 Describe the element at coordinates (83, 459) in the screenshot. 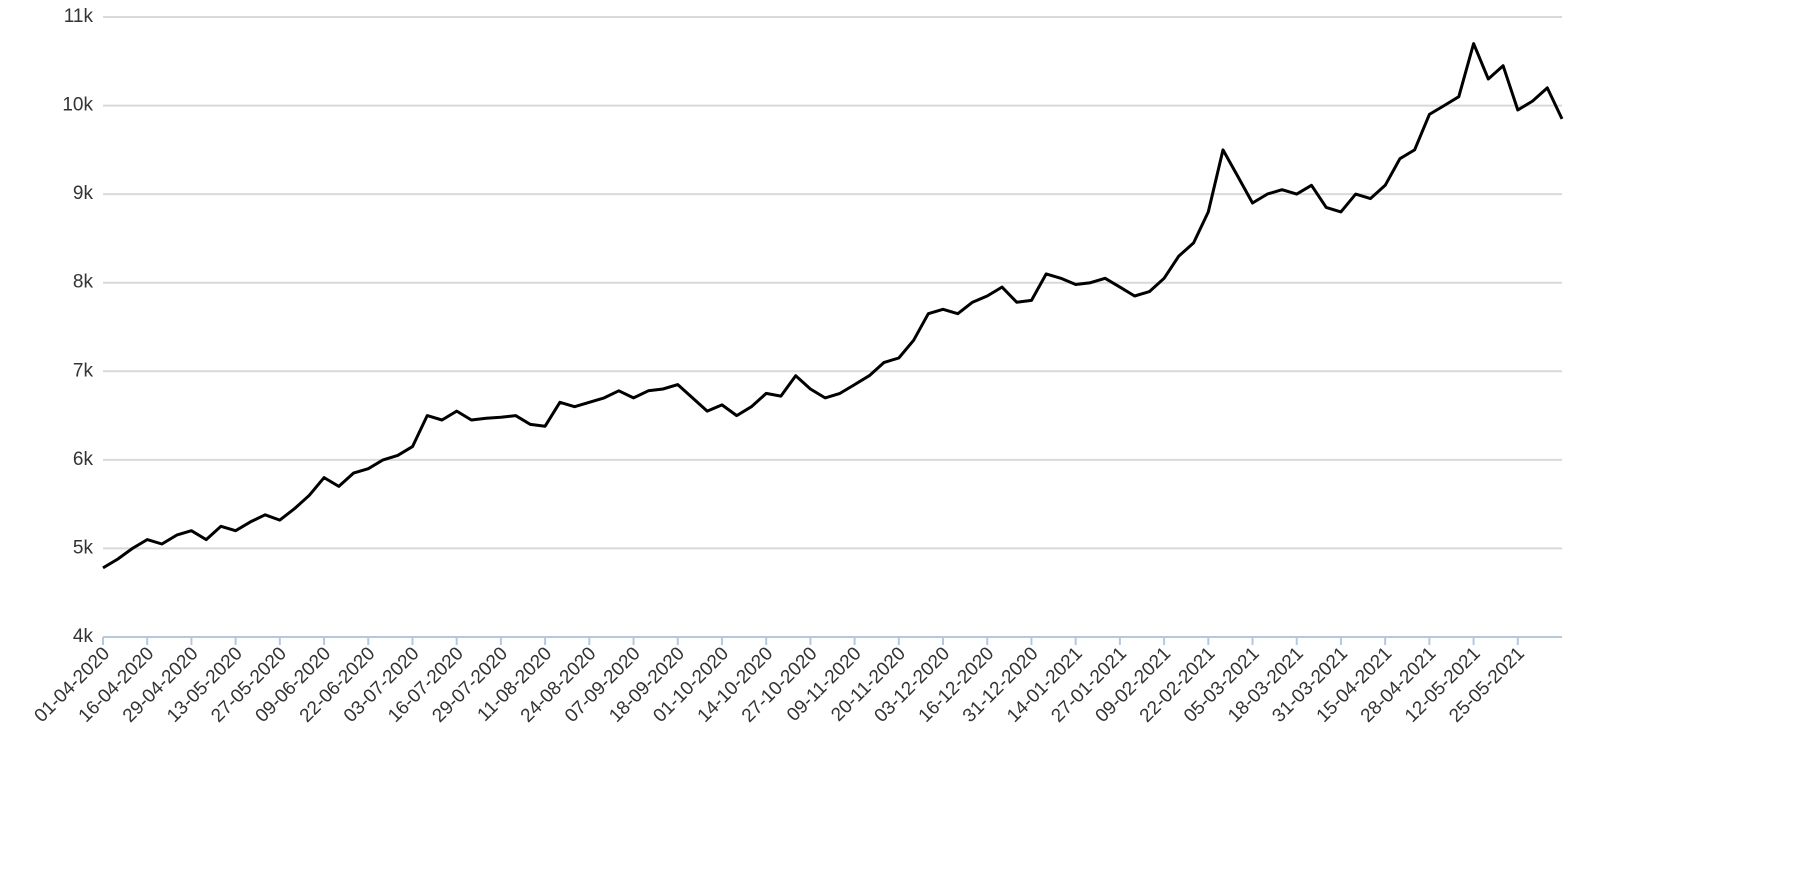

I see `y-tick-label: 6k` at that location.